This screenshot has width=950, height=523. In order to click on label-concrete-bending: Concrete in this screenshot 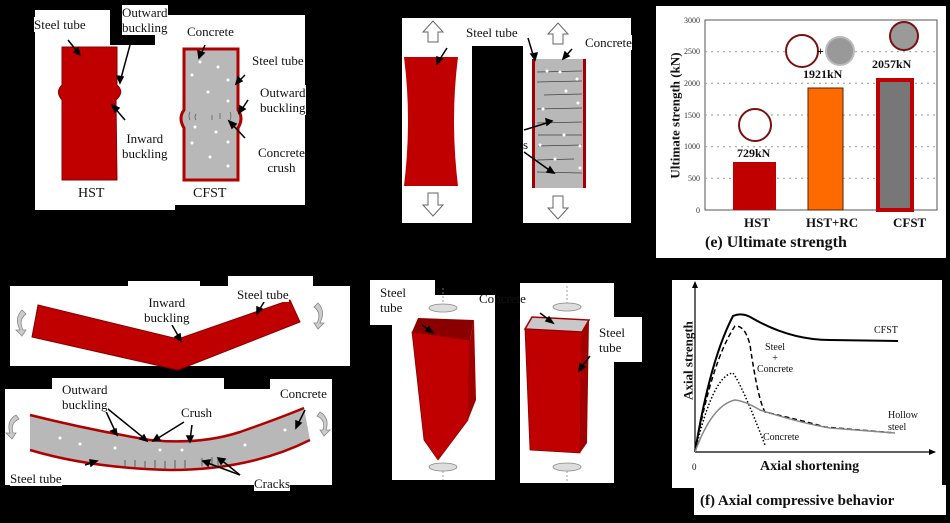, I will do `click(303, 393)`.